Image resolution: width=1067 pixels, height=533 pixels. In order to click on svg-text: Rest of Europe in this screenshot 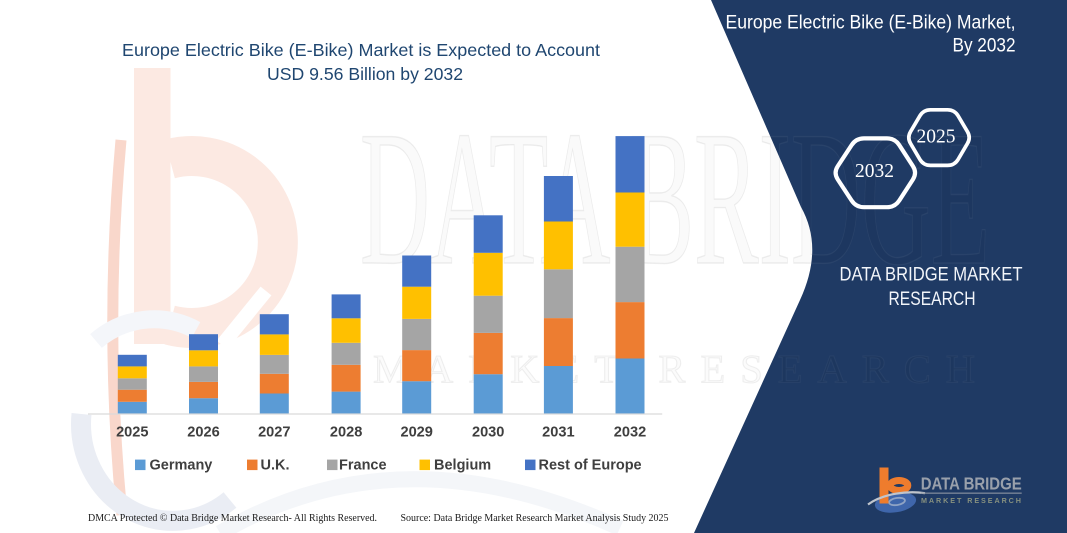, I will do `click(590, 466)`.